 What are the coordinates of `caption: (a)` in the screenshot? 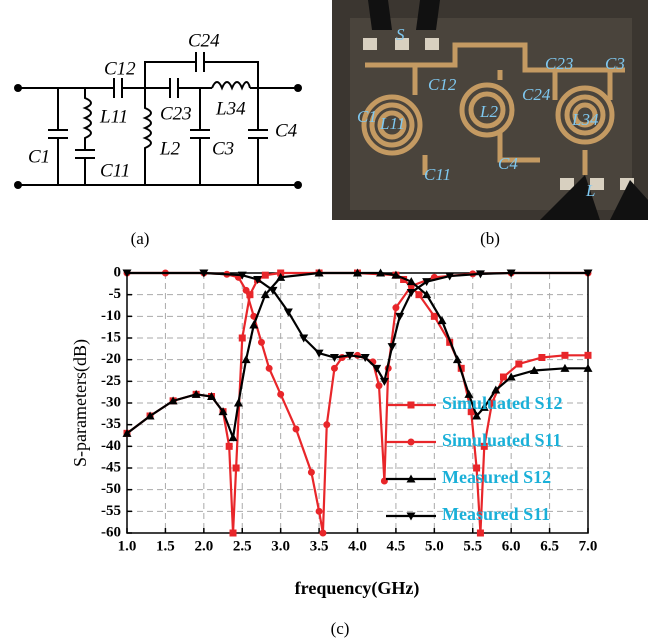 It's located at (140, 238).